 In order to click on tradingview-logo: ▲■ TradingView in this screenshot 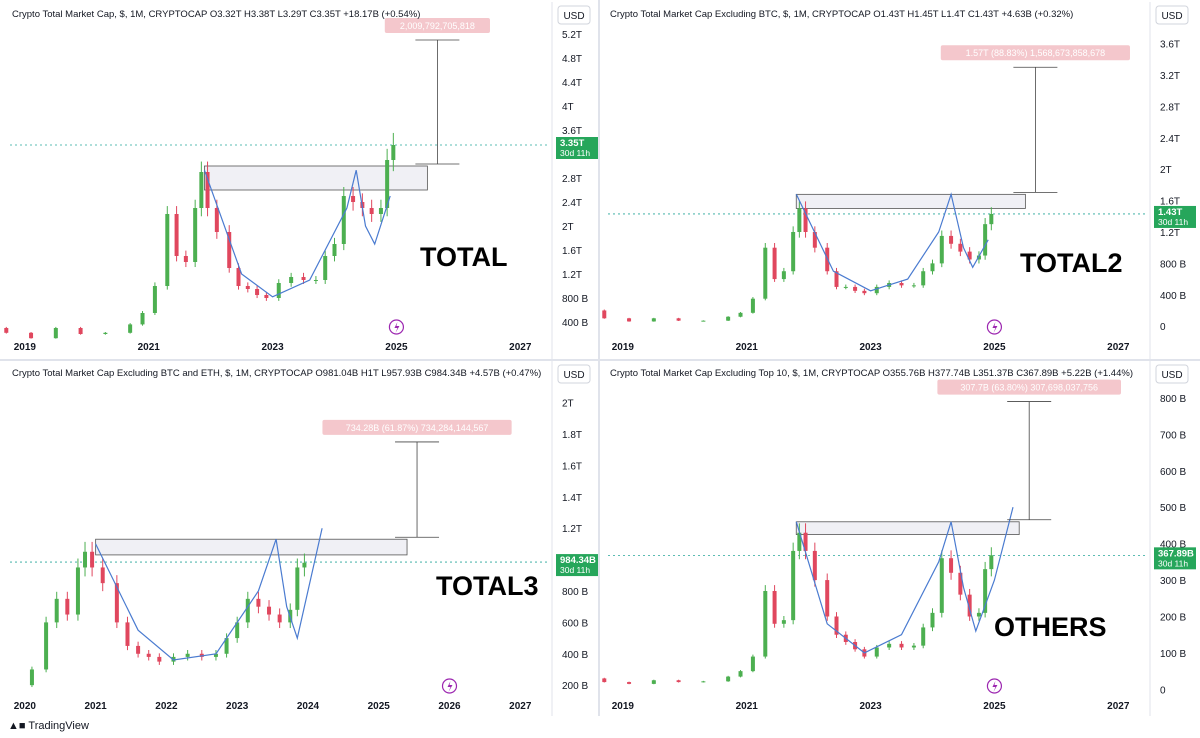, I will do `click(48, 726)`.